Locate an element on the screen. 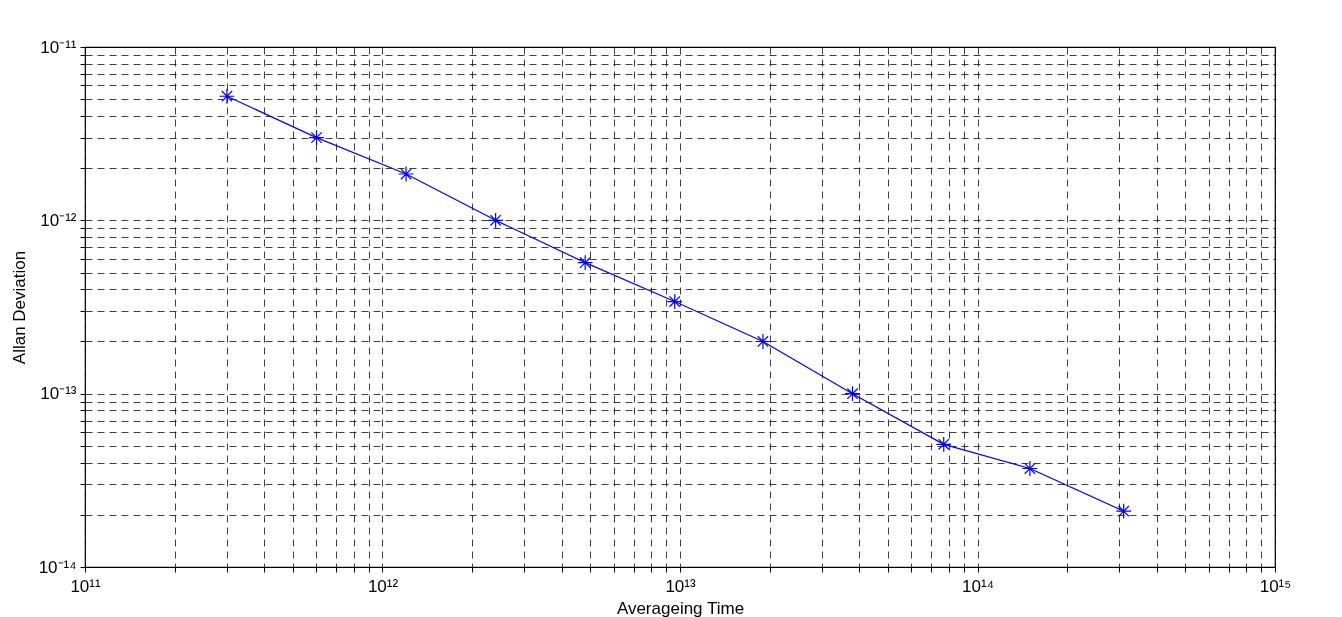  y-tick-label: 10⁻¹² is located at coordinates (58, 220).